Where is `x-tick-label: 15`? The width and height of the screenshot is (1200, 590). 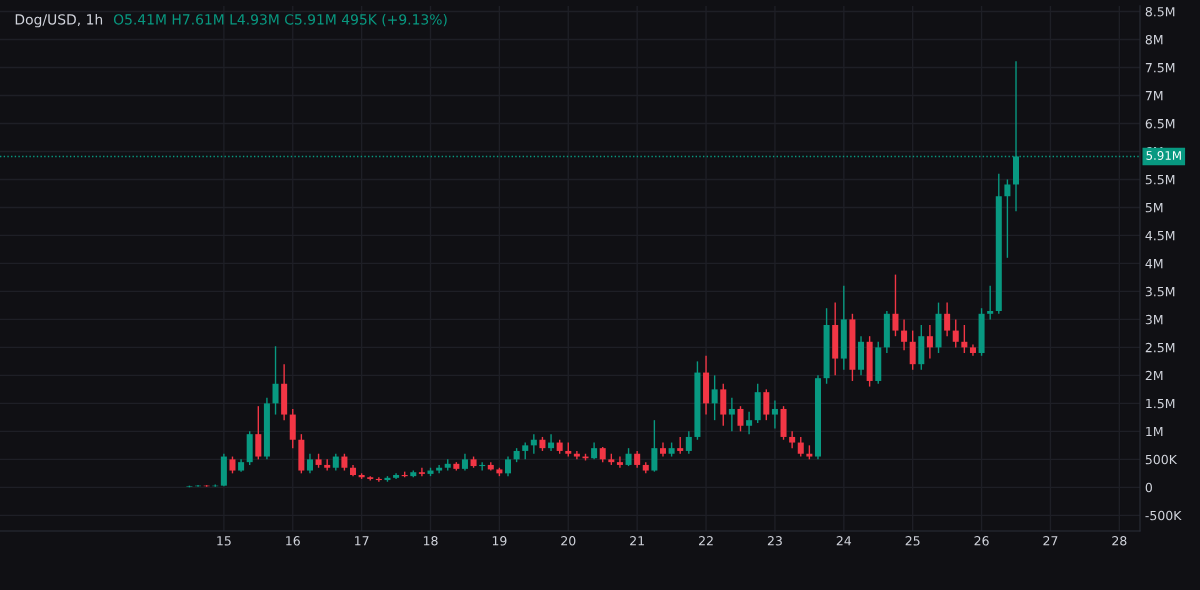 x-tick-label: 15 is located at coordinates (224, 541).